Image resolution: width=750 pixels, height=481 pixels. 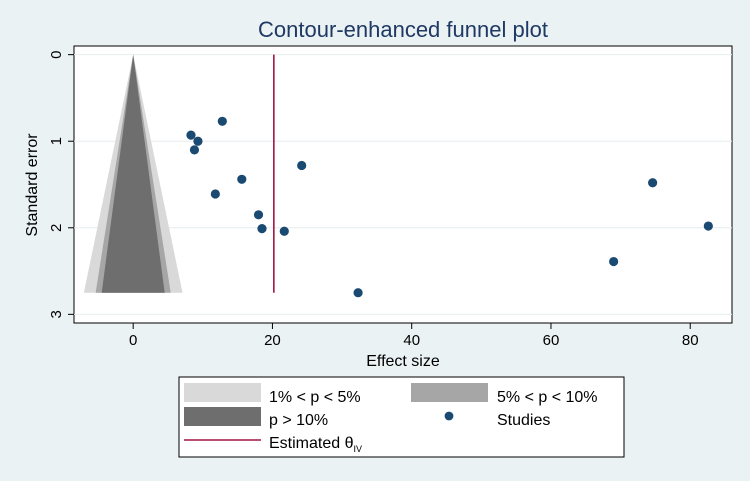 What do you see at coordinates (315, 397) in the screenshot?
I see `legend-label: 1% < p < 5%` at bounding box center [315, 397].